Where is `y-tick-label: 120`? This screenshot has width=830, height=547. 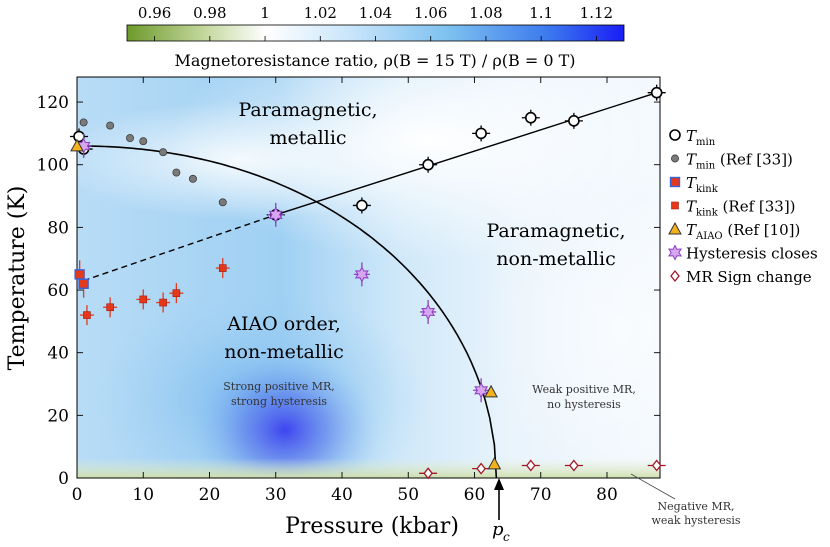 y-tick-label: 120 is located at coordinates (53, 103).